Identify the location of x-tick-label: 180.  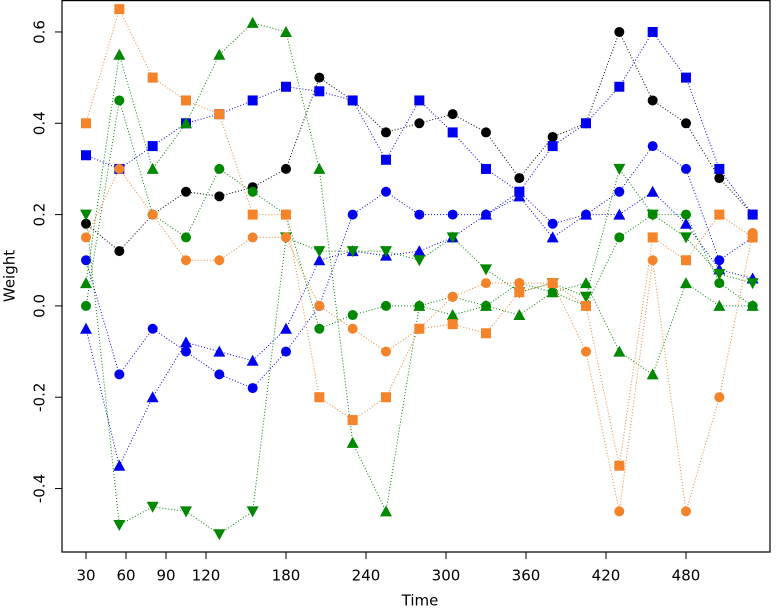
(286, 576).